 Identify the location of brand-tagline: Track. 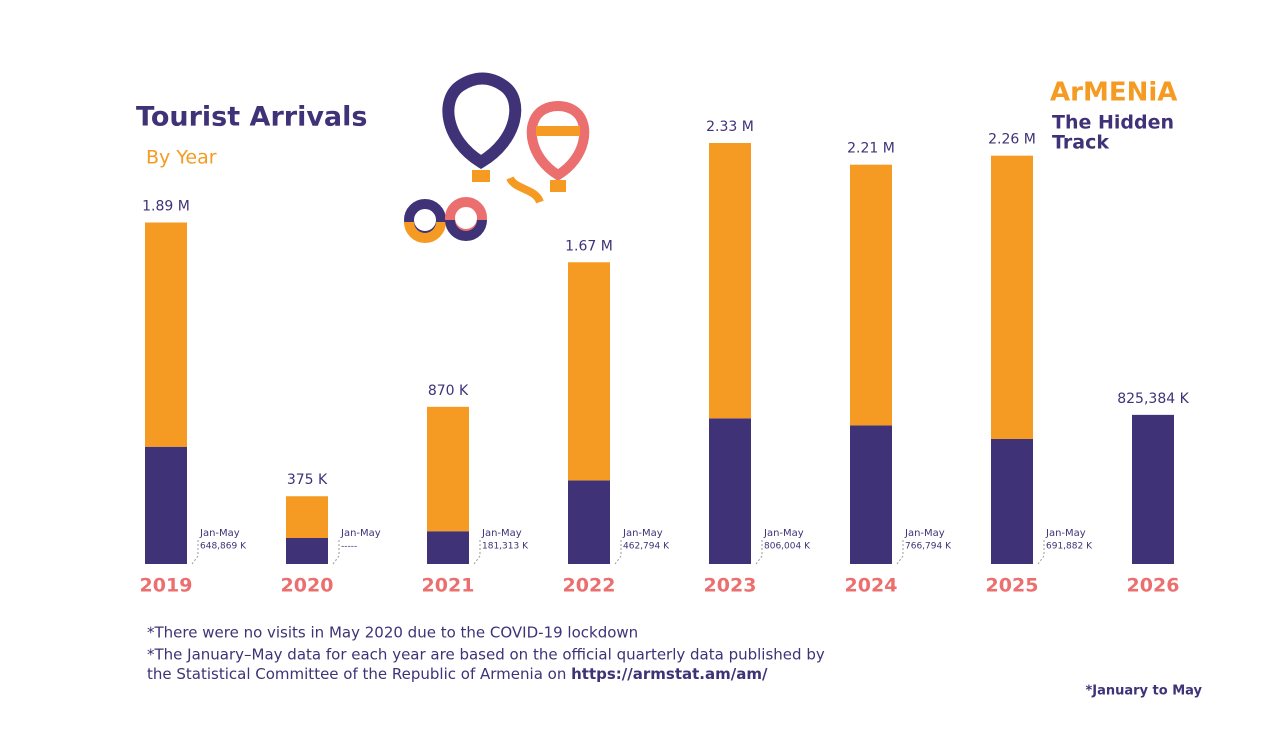
(1080, 143).